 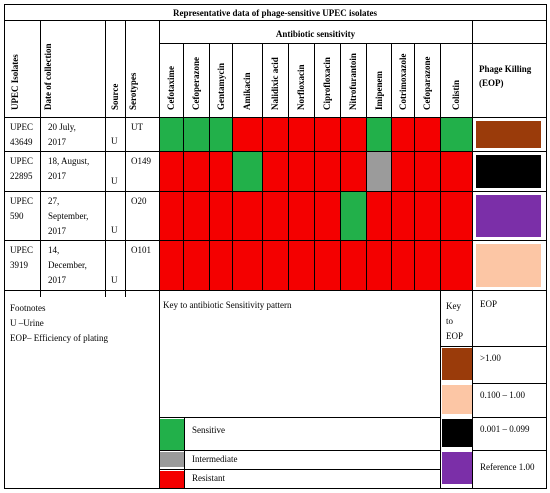 What do you see at coordinates (301, 87) in the screenshot?
I see `header-antibiotic: Norfloxacin` at bounding box center [301, 87].